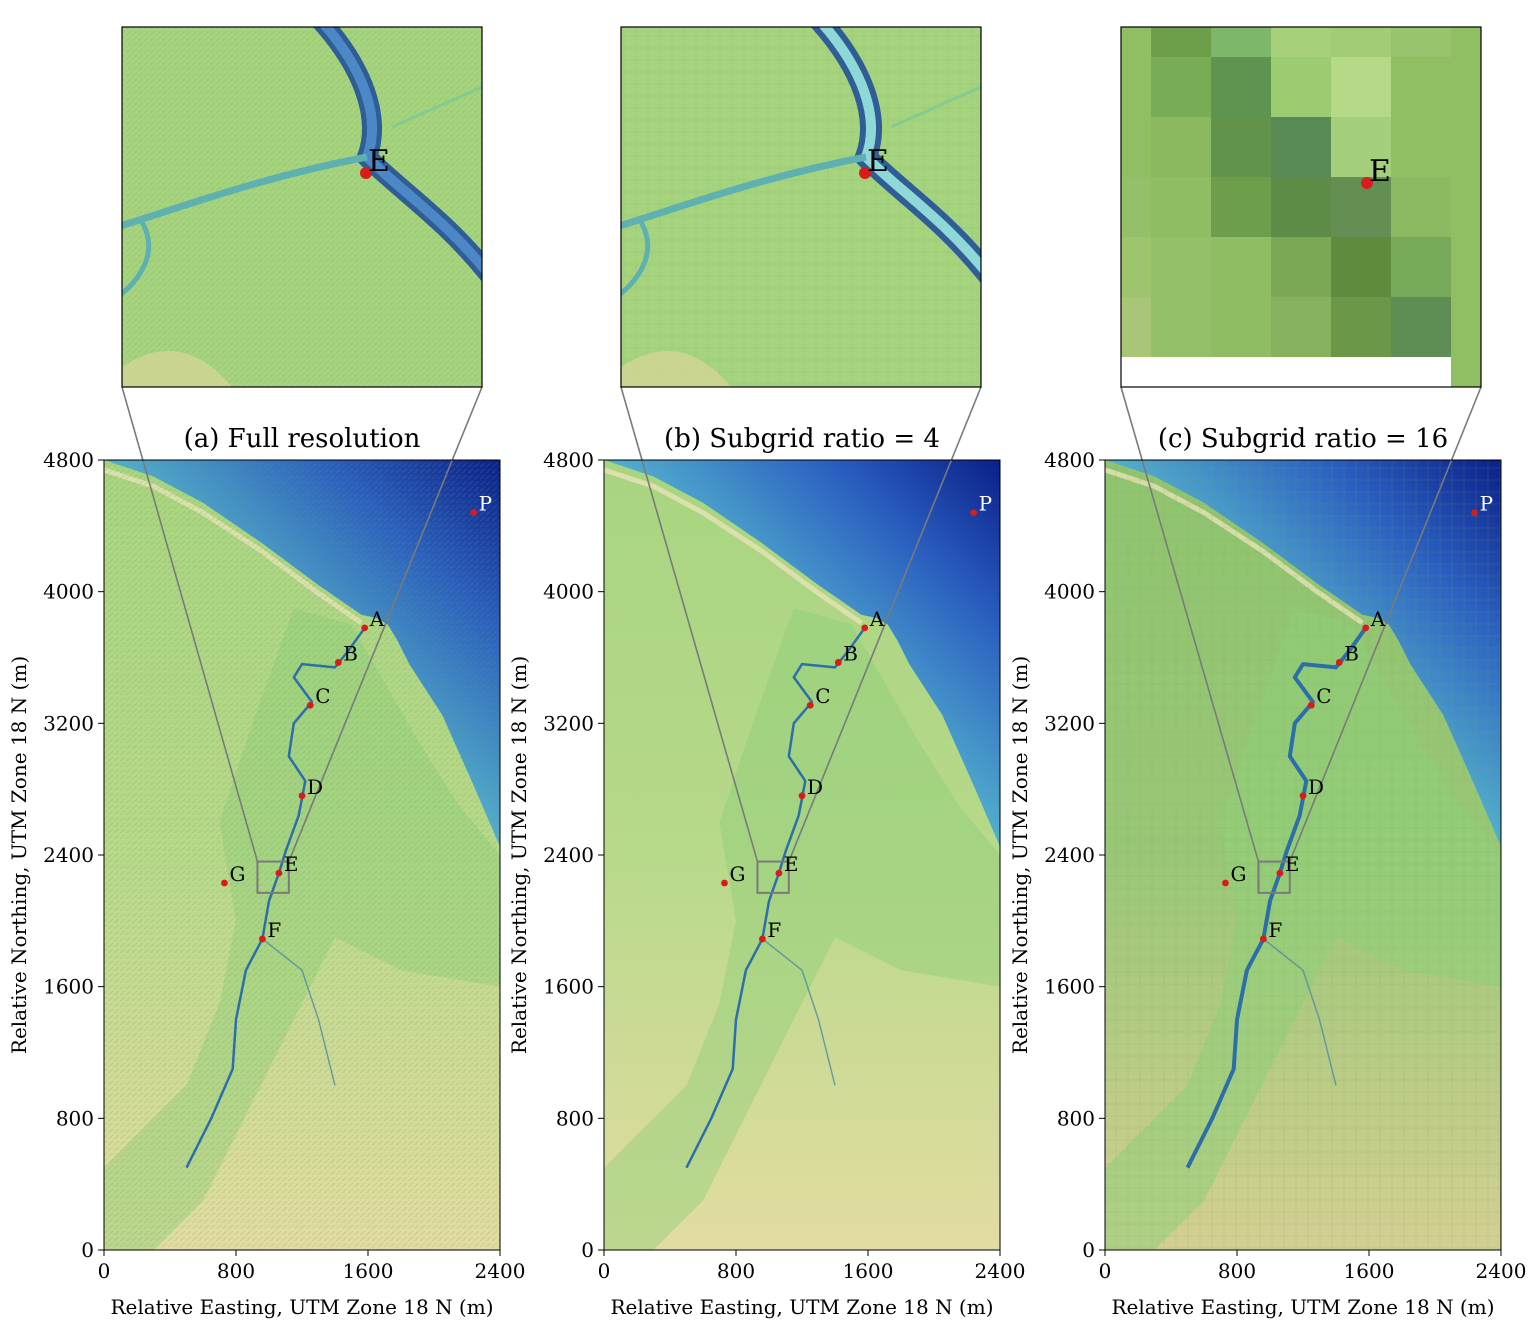  What do you see at coordinates (302, 207) in the screenshot?
I see `inset-a: E` at bounding box center [302, 207].